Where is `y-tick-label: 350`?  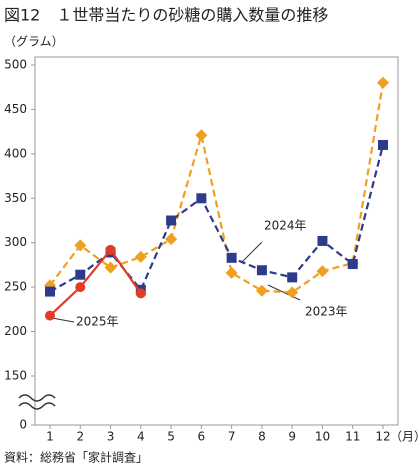 y-tick-label: 350 is located at coordinates (15, 198).